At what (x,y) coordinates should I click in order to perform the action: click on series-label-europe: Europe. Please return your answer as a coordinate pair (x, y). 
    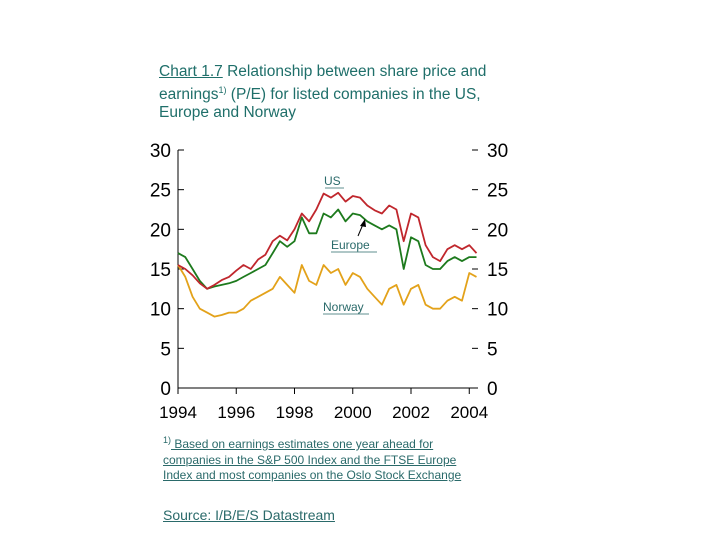
    Looking at the image, I should click on (350, 245).